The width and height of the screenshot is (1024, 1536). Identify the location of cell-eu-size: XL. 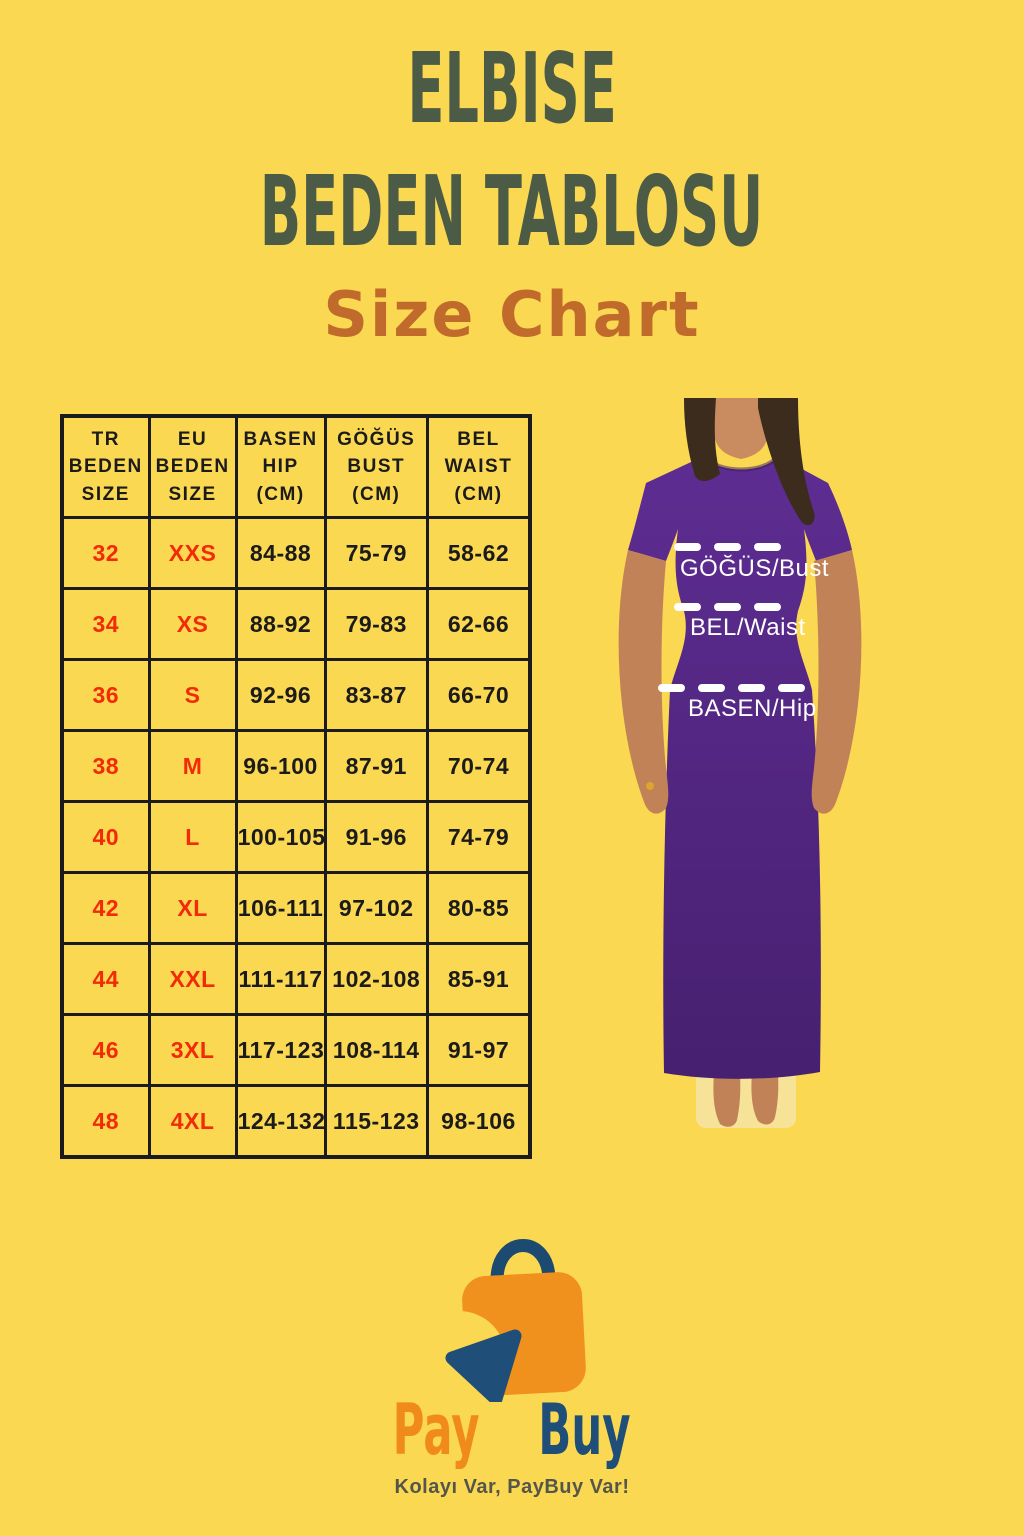
(192, 908).